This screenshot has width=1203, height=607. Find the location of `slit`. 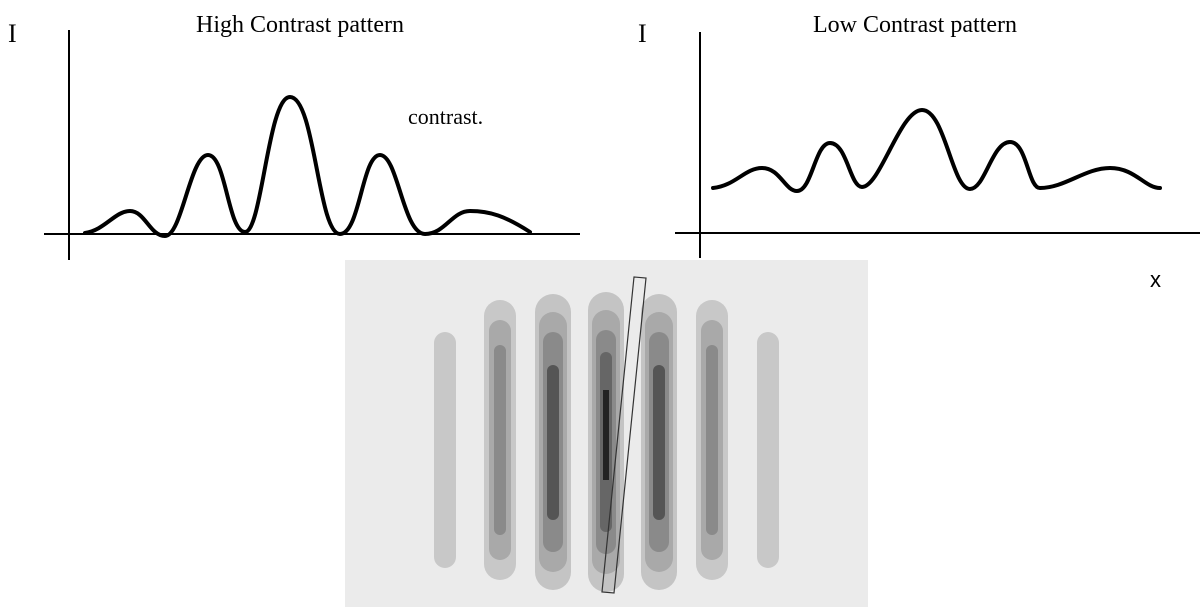

slit is located at coordinates (624, 435).